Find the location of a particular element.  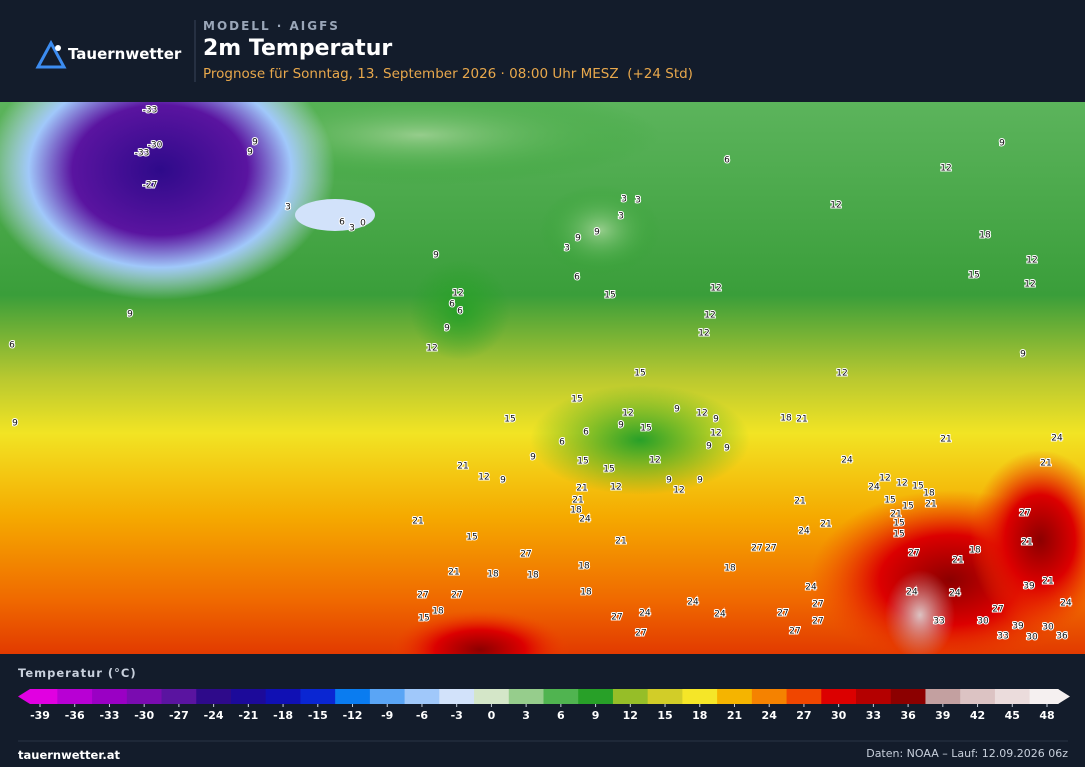

logo-icon is located at coordinates (51, 54).